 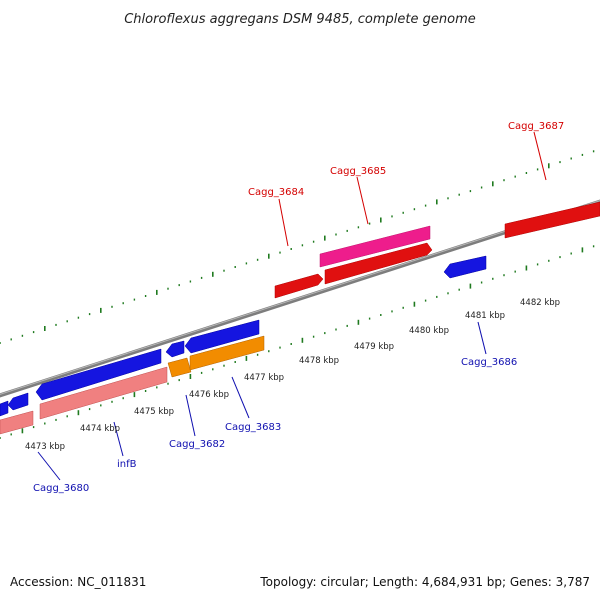 I want to click on kbp-label: 4475 kbp, so click(x=154, y=412).